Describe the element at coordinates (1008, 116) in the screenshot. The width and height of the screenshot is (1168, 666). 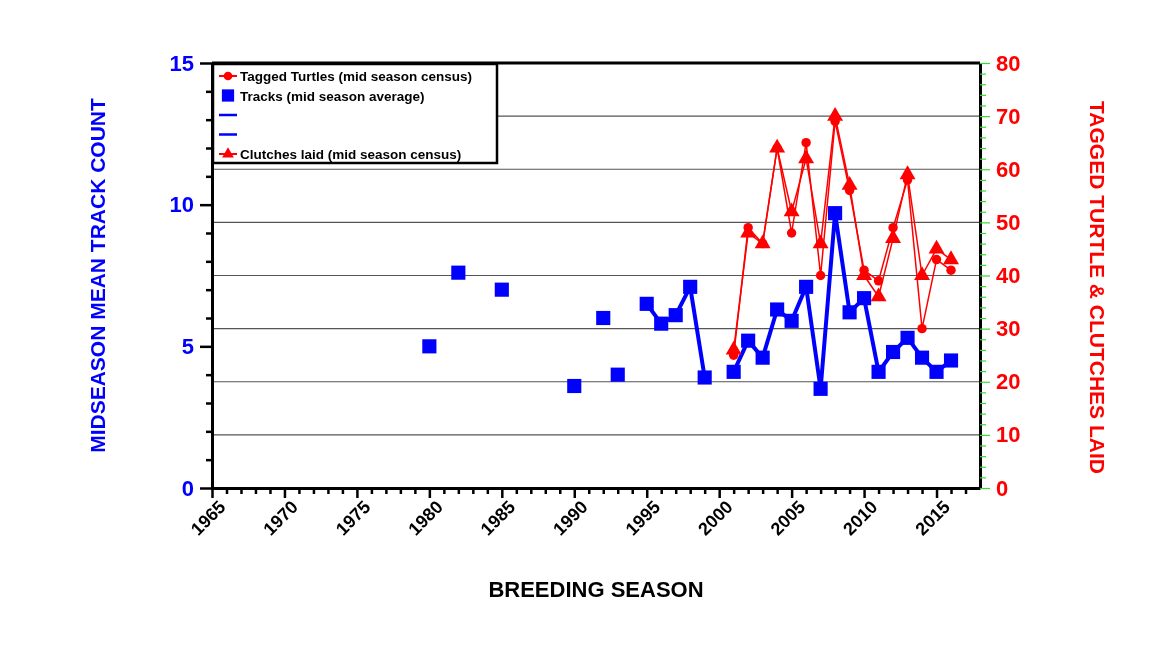
I see `y2-tick-label: 70` at that location.